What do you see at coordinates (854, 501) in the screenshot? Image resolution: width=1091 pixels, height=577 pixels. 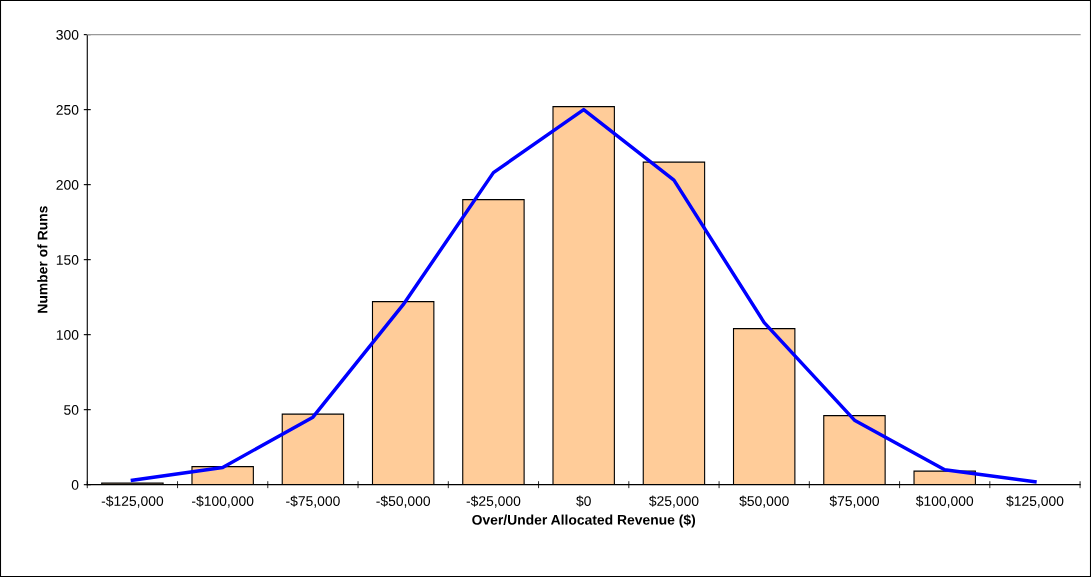 I see `x-tick-label: $75,000` at bounding box center [854, 501].